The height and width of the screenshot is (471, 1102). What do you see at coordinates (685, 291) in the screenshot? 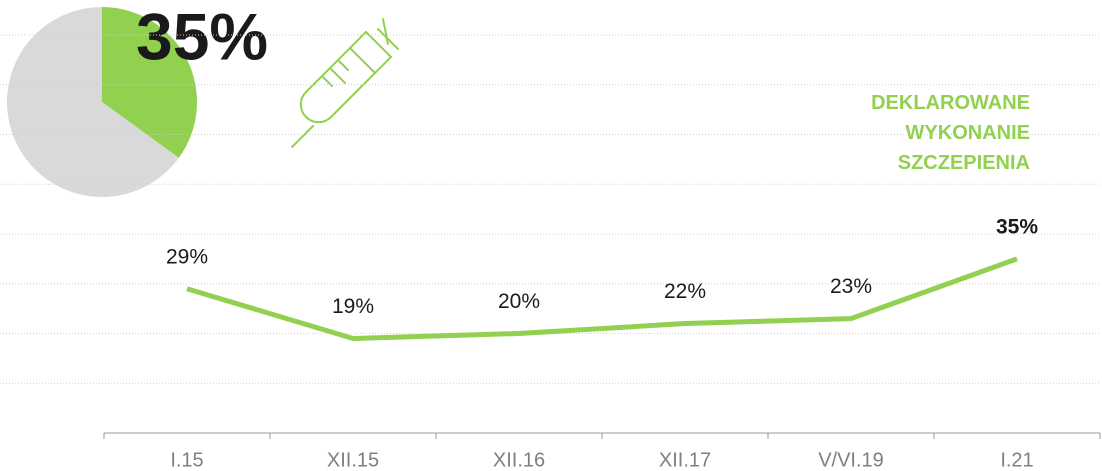
I see `data-label: 22%` at bounding box center [685, 291].